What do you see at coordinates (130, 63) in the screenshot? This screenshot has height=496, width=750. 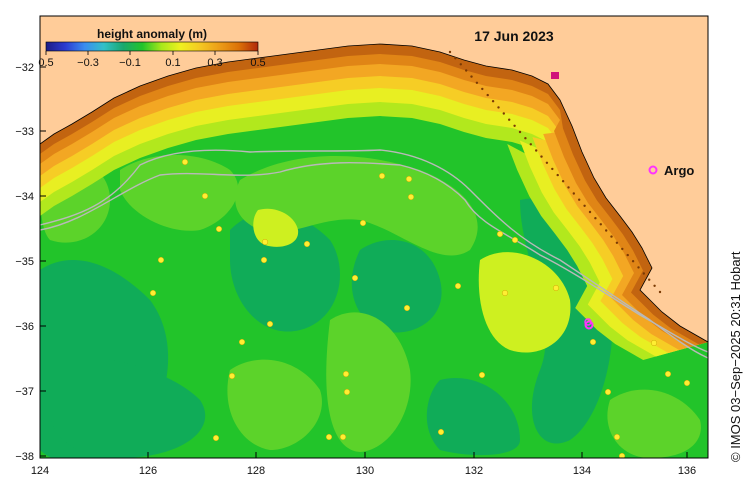 I see `colorbar-tick-label: −0.1` at bounding box center [130, 63].